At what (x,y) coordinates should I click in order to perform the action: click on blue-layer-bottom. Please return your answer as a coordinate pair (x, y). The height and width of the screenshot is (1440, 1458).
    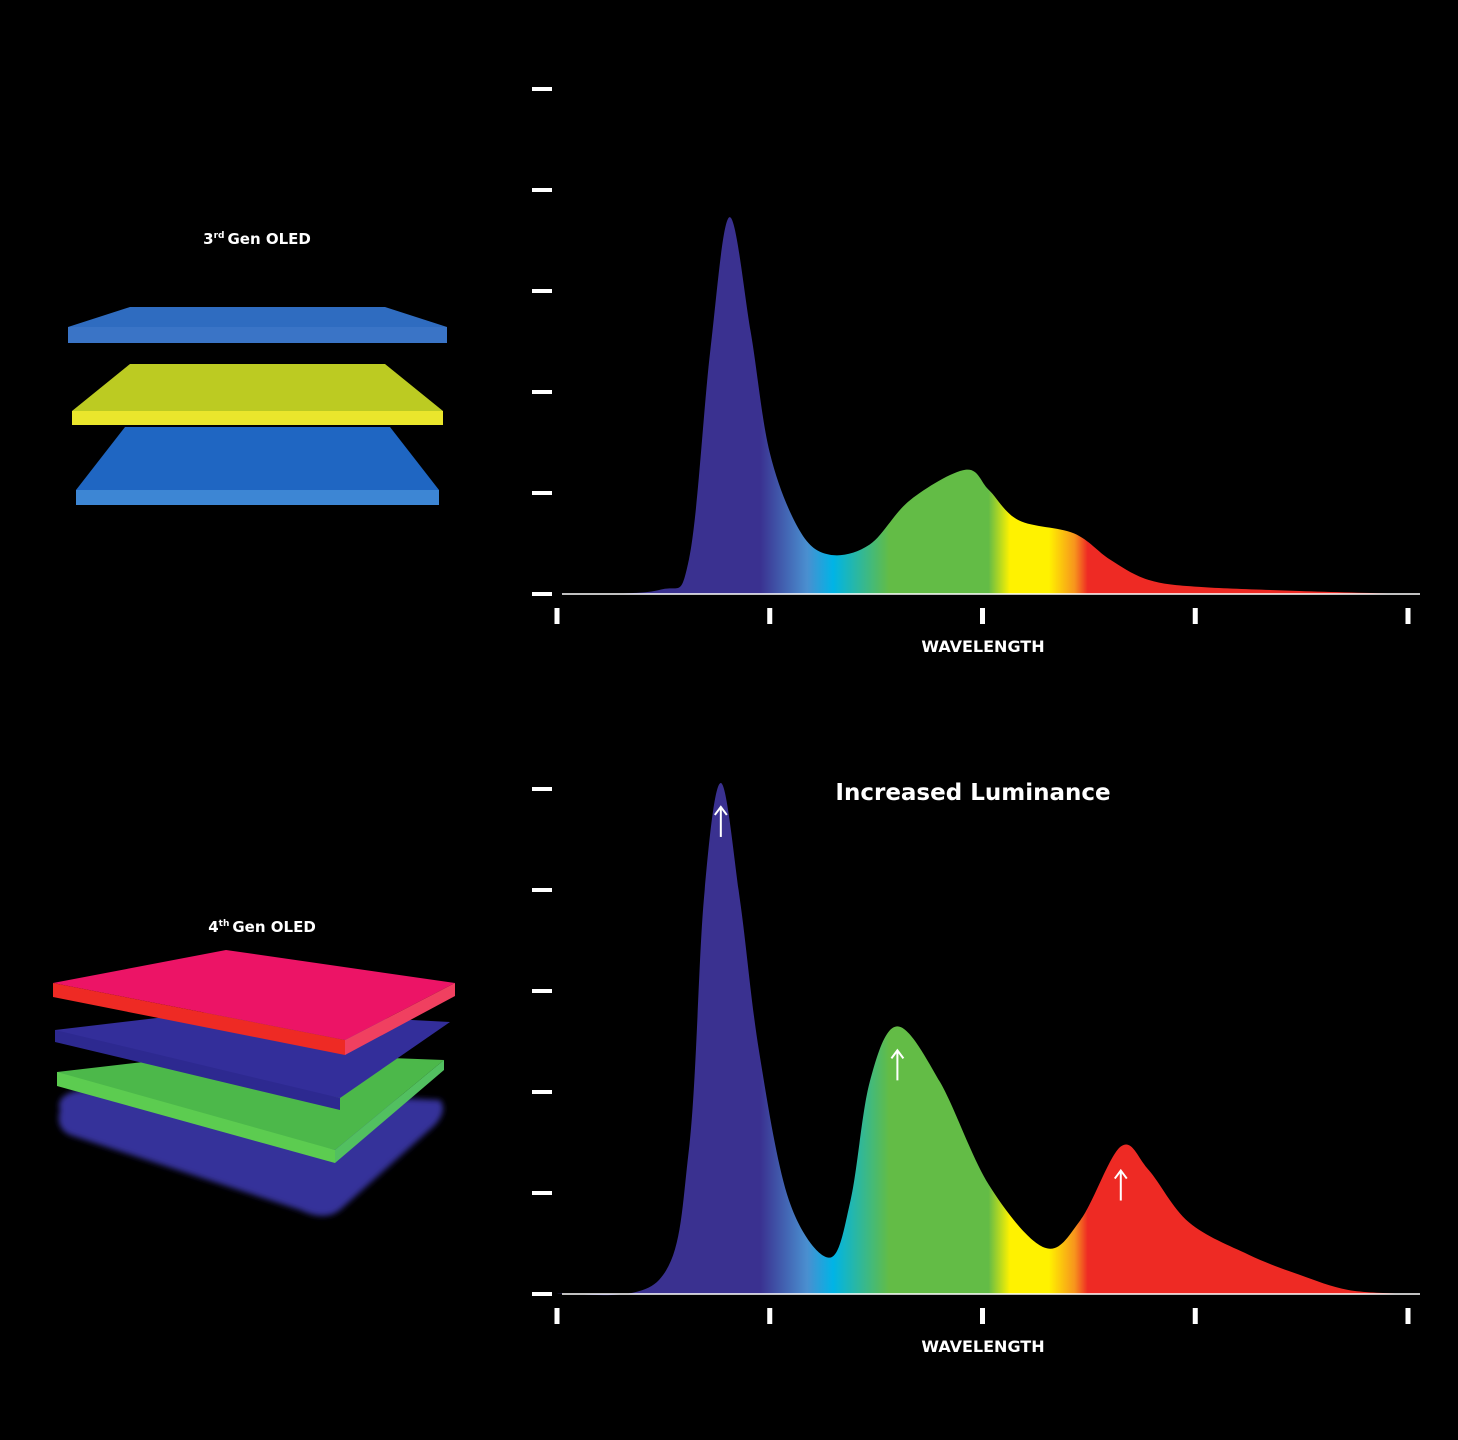
    Looking at the image, I should click on (257, 466).